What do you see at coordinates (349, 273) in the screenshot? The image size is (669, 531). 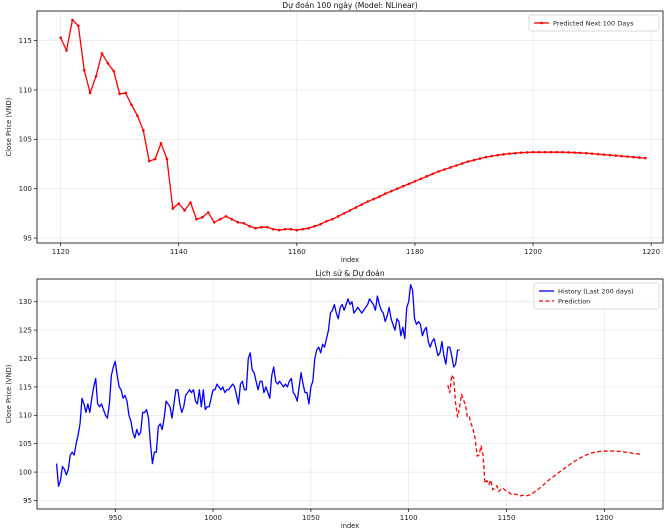 I see `chart-title: Lịch sử & Dự đoán` at bounding box center [349, 273].